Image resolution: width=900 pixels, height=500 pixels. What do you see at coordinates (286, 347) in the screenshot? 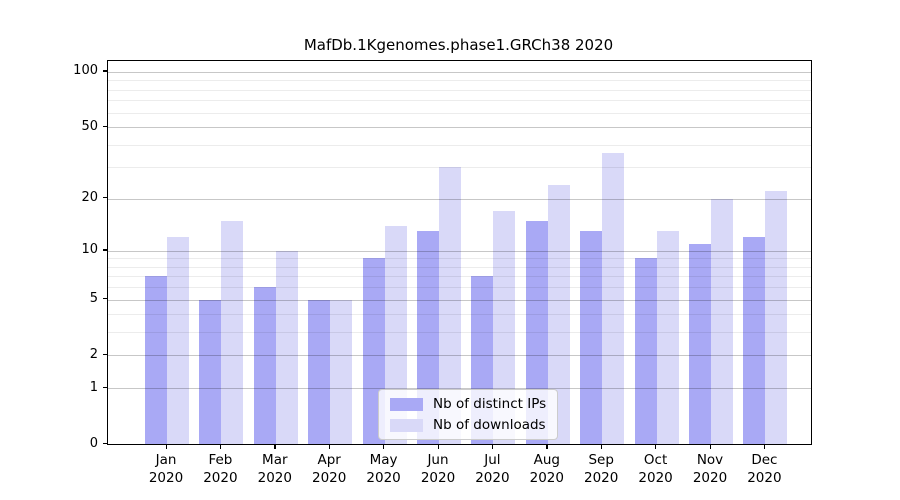
I see `bar-mar-downloads` at bounding box center [286, 347].